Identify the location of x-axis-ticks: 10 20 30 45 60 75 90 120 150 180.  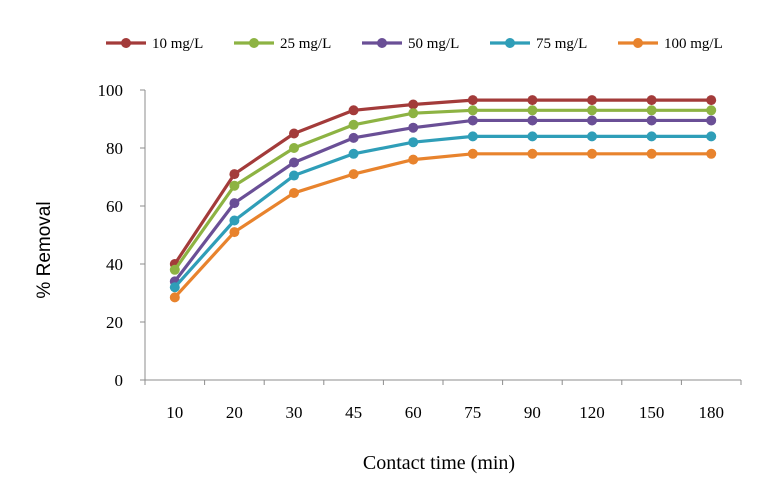
(443, 401).